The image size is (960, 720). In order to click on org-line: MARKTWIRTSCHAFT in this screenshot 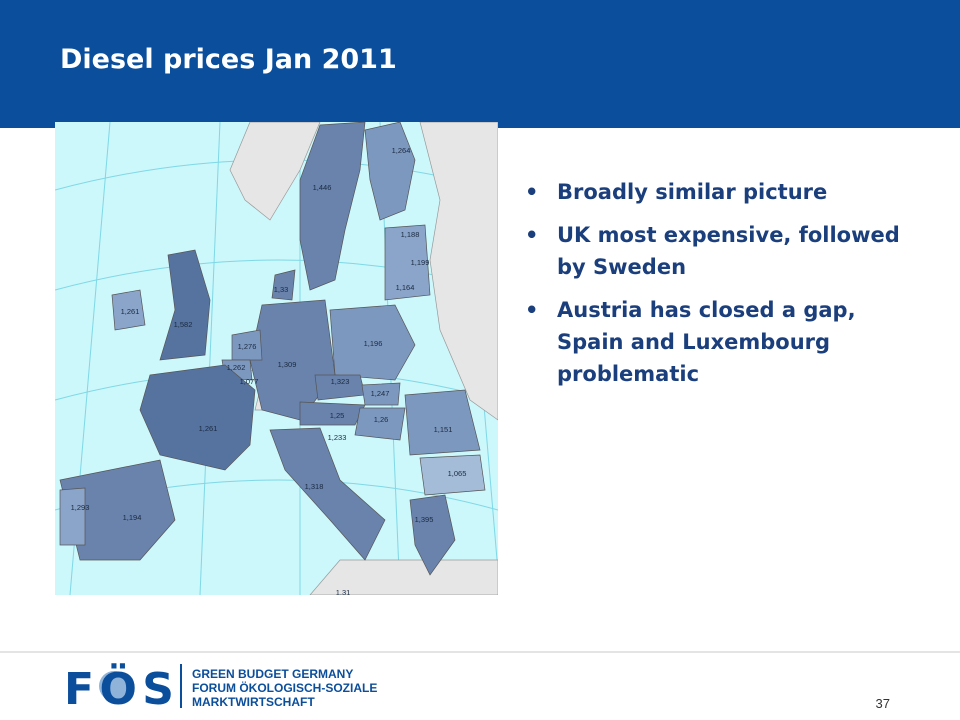, I will do `click(253, 702)`.